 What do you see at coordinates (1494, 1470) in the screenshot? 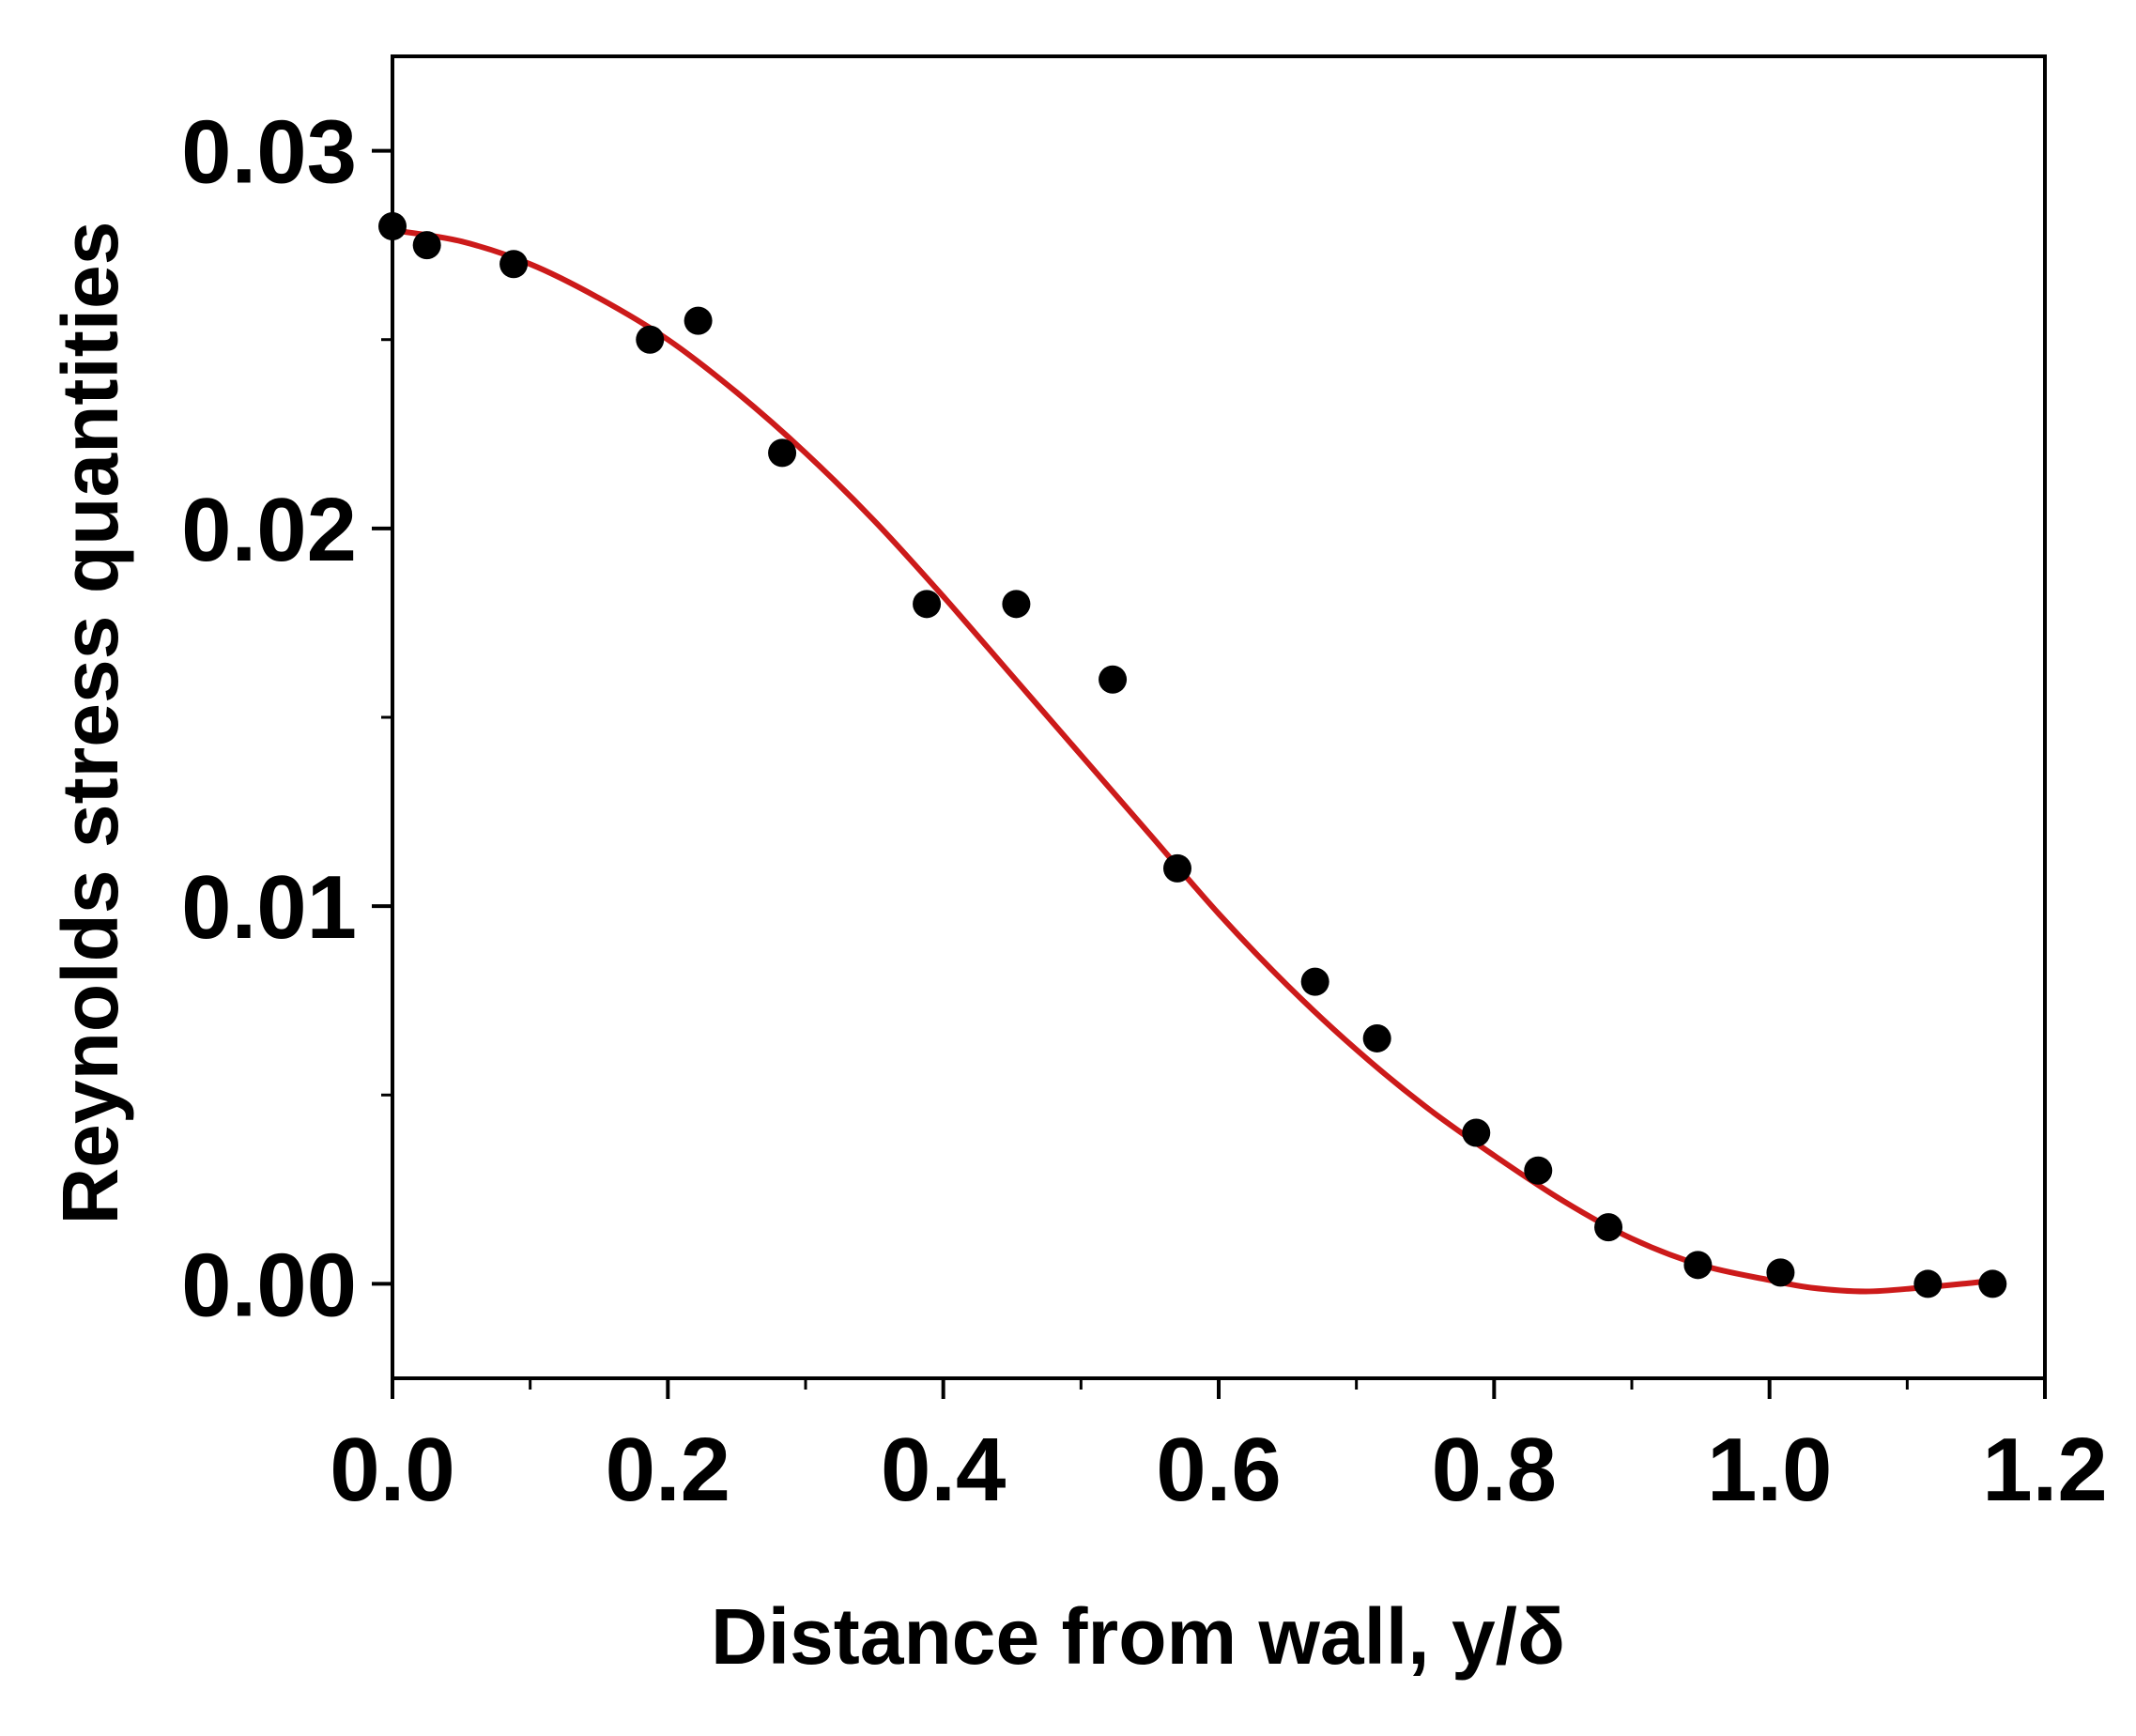
I see `x-tick-label: 0.8` at bounding box center [1494, 1470].